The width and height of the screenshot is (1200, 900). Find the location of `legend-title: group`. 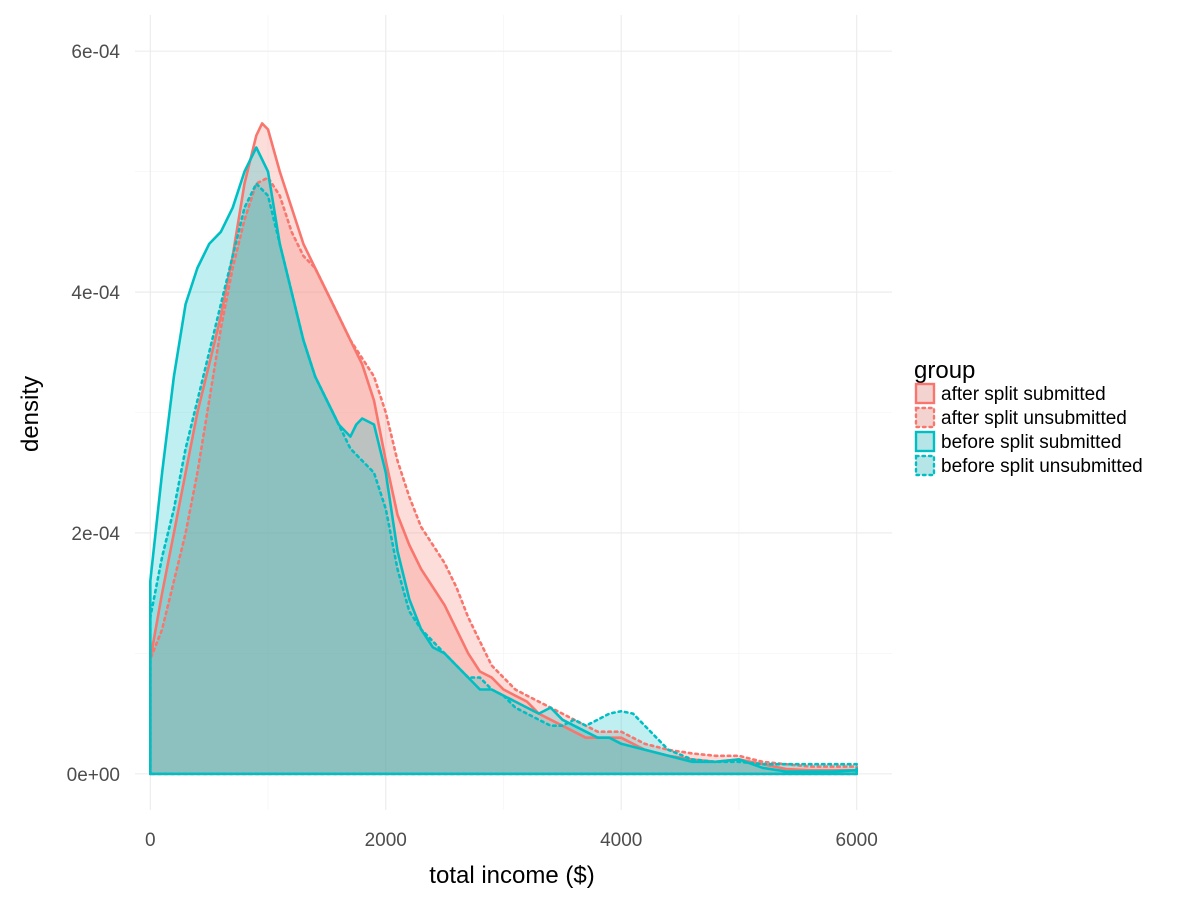

legend-title: group is located at coordinates (944, 370).